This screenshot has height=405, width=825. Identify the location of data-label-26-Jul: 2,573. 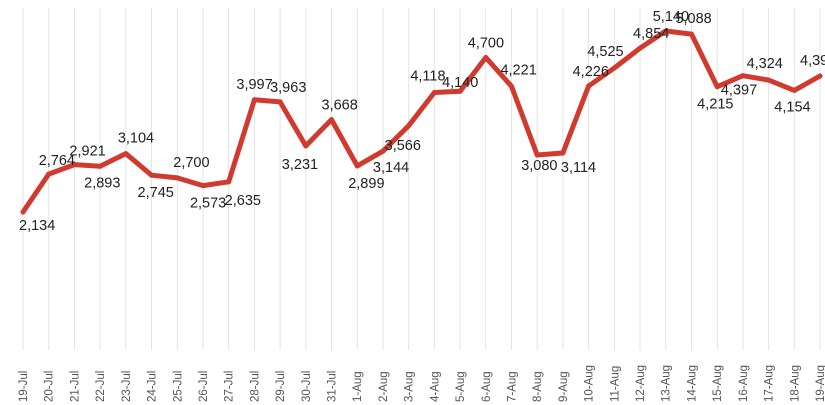
(208, 204).